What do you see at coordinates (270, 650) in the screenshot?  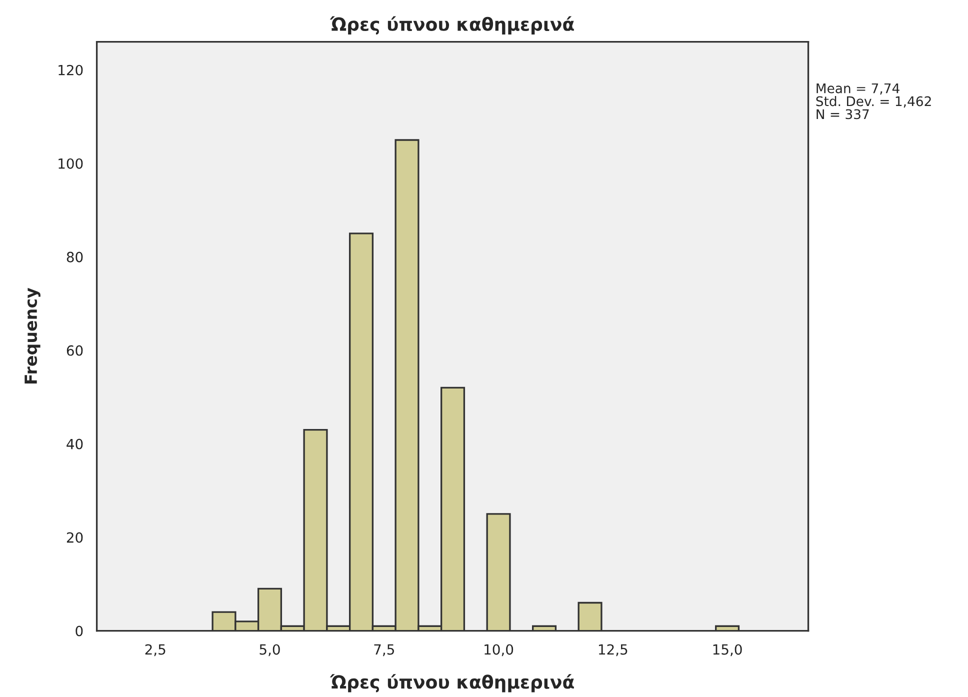 I see `x-tick-label: 5,0` at bounding box center [270, 650].